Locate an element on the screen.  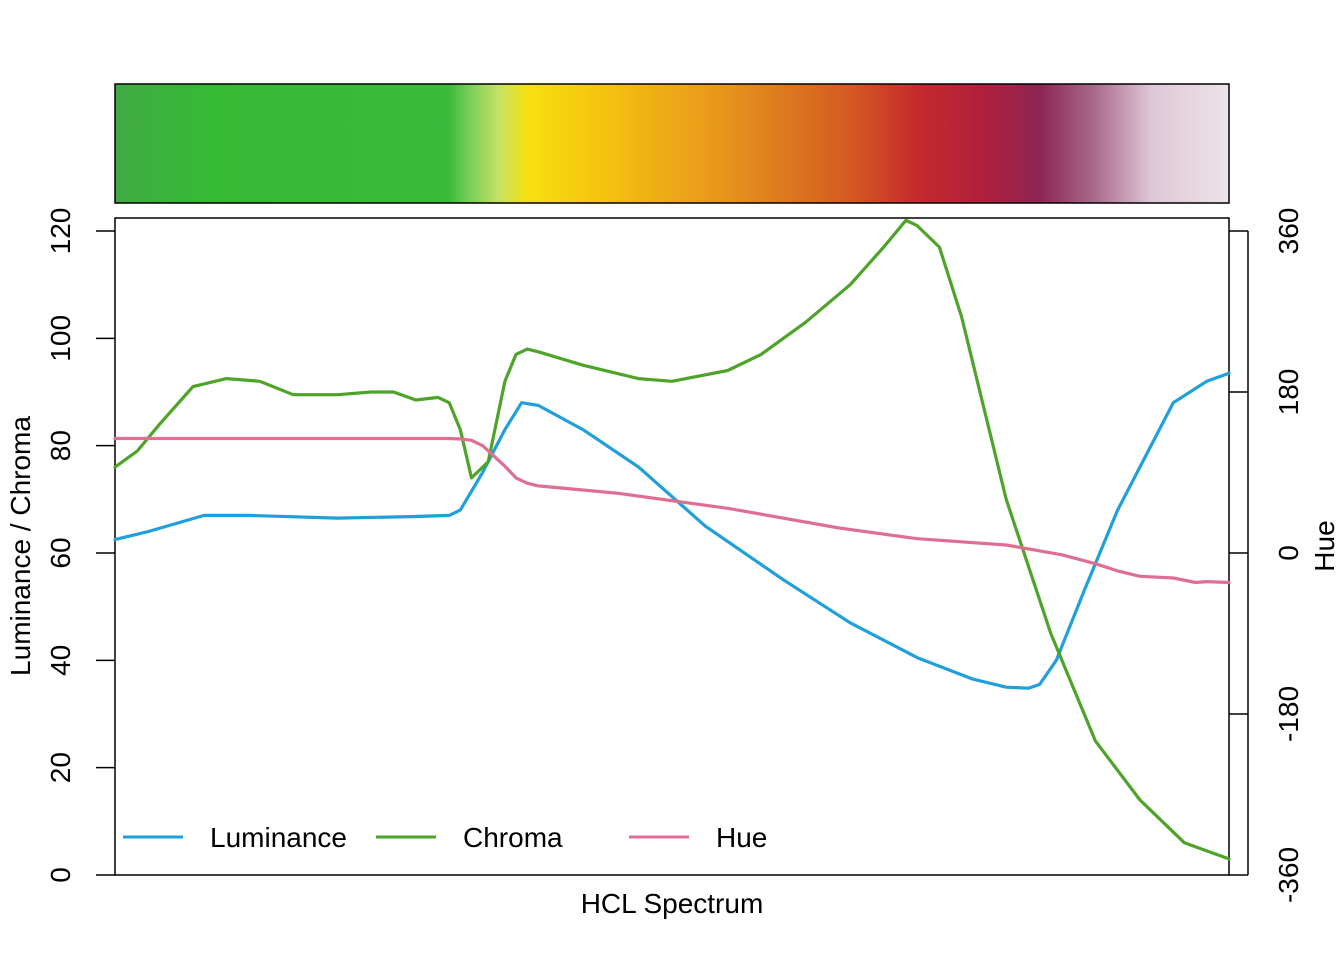
right-tick-label: 0 is located at coordinates (1288, 553).